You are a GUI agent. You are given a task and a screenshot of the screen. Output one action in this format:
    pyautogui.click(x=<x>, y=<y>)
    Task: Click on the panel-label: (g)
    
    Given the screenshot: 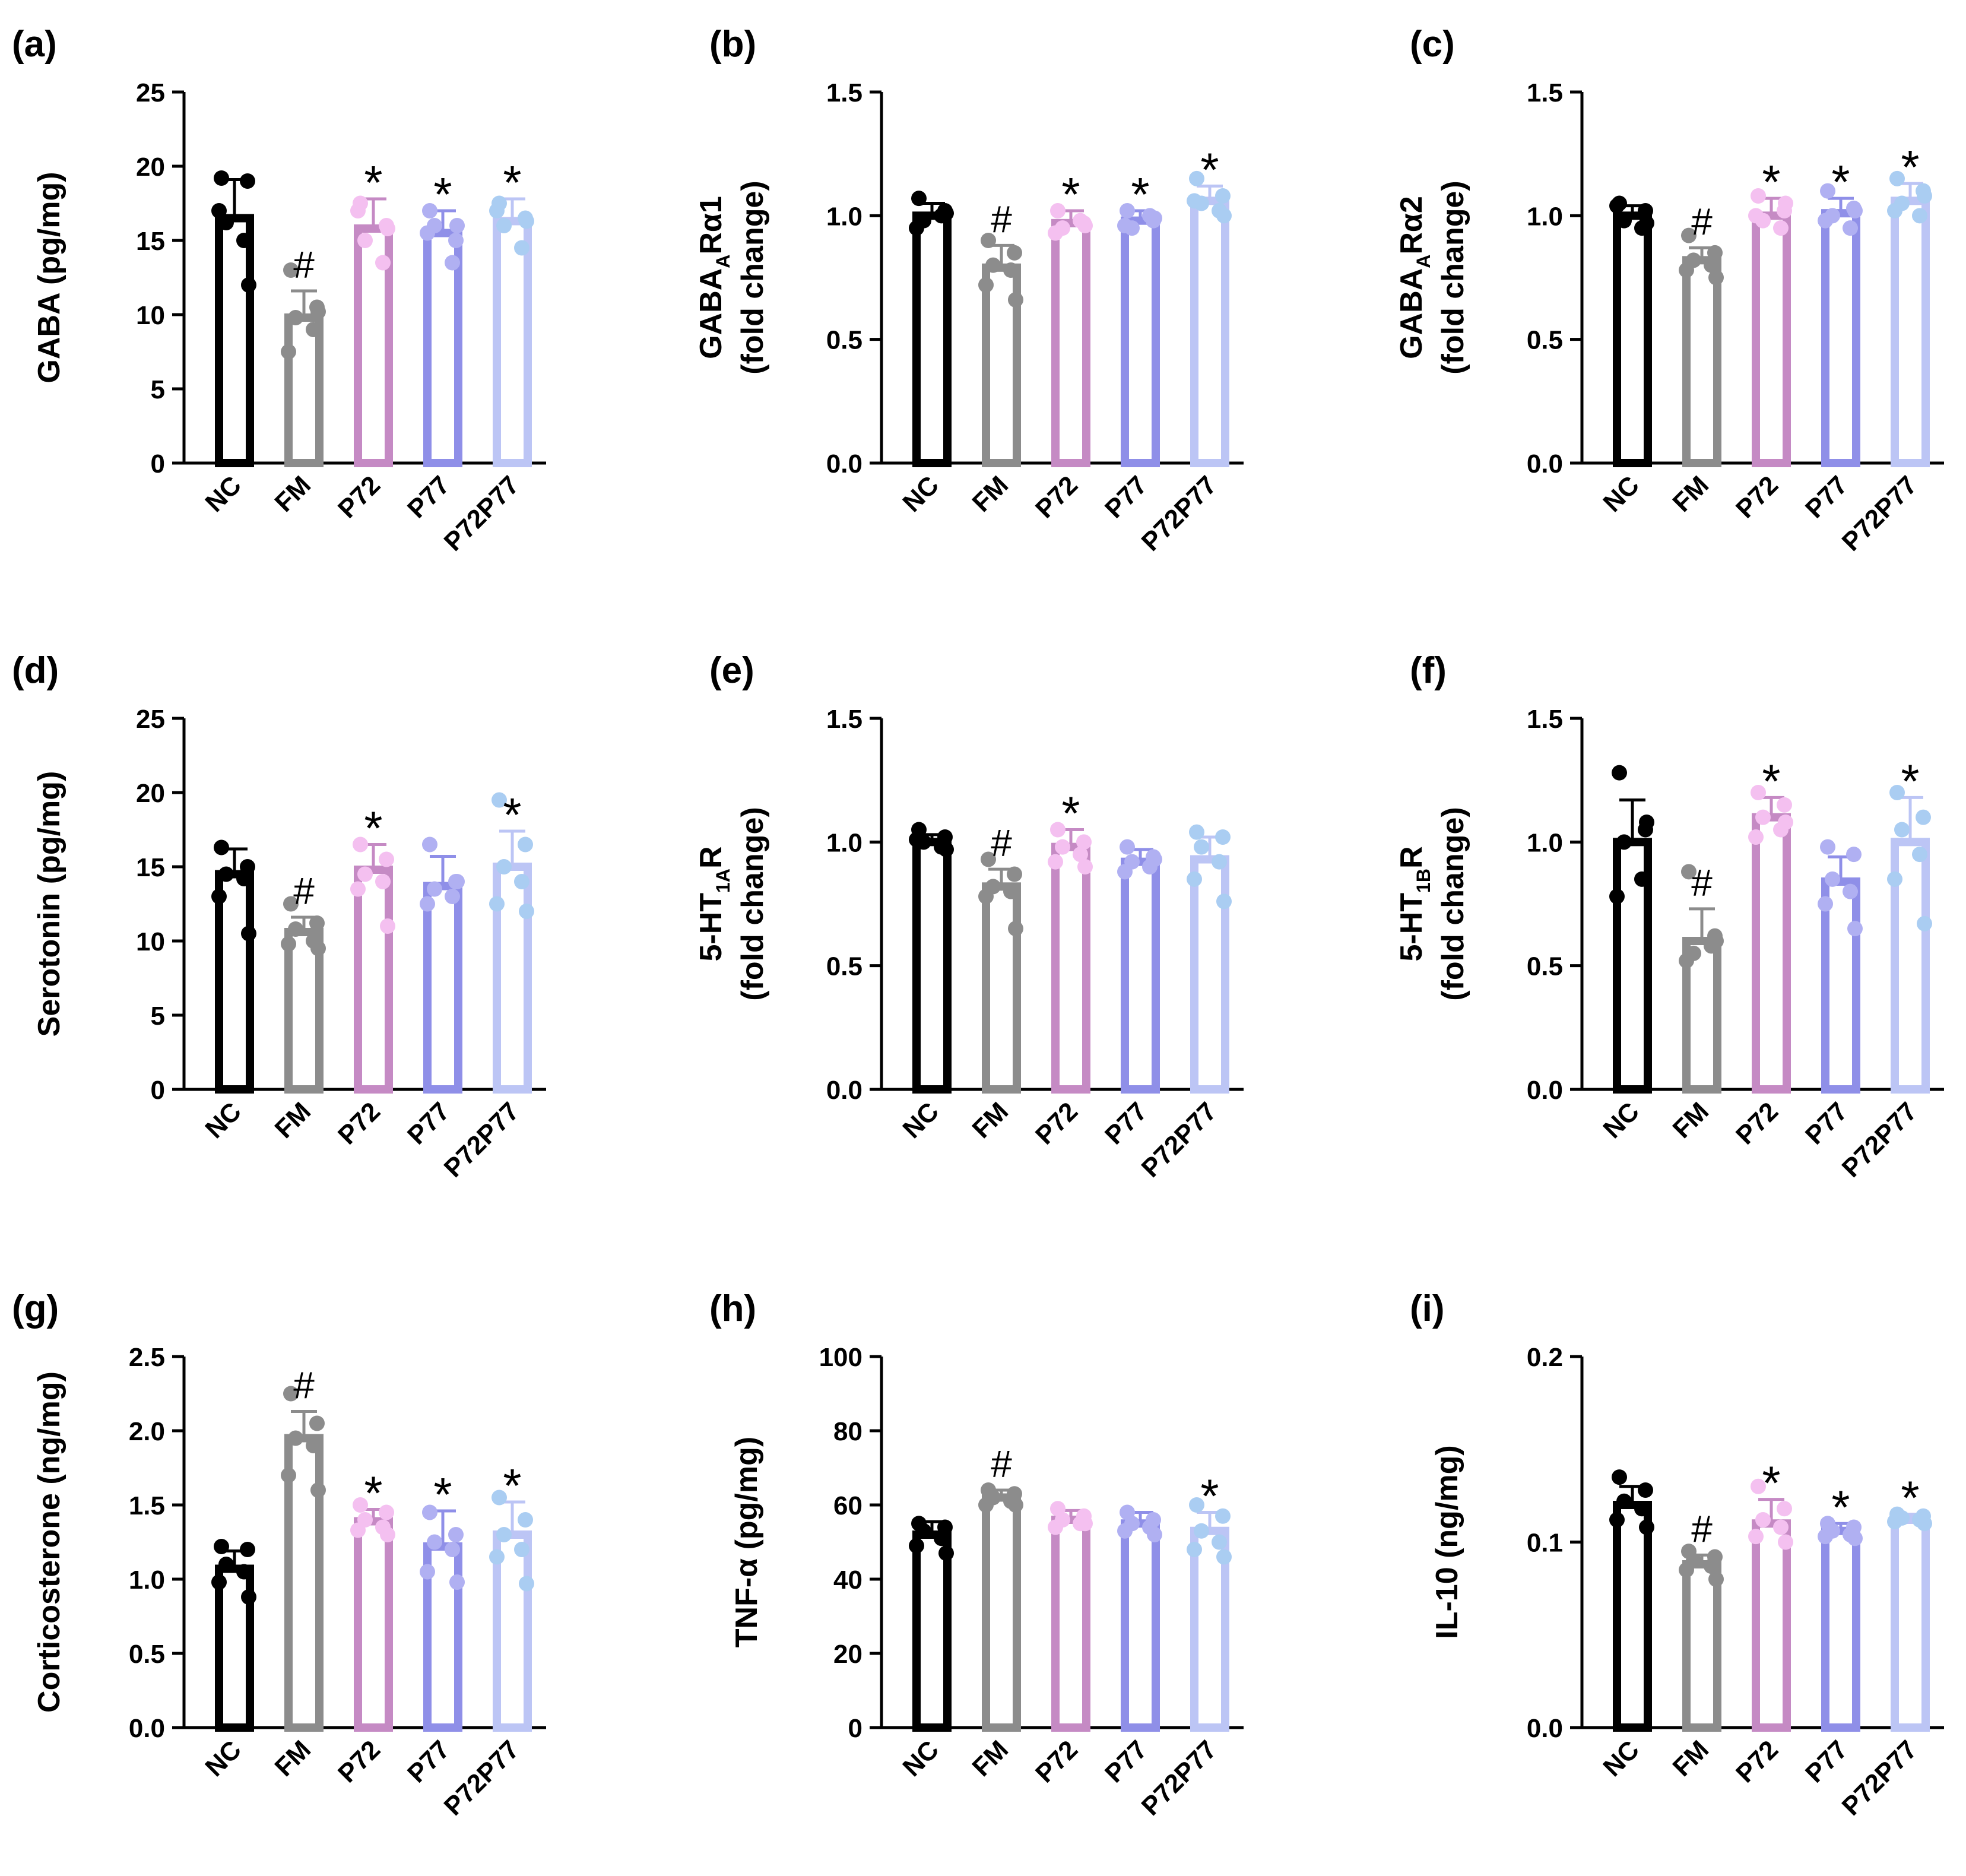 What is the action you would take?
    pyautogui.click(x=35, y=1309)
    